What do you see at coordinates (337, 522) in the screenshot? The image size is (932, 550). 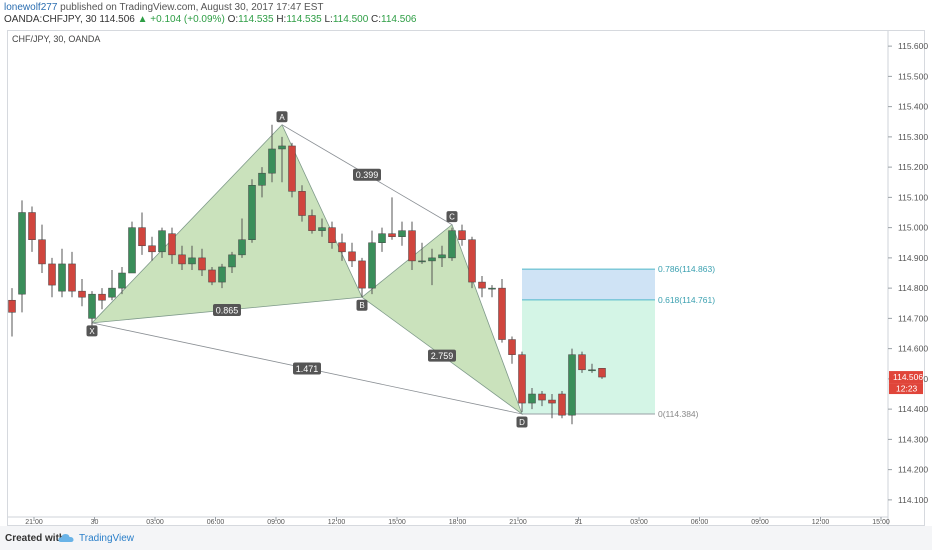 I see `x-tick-label: 12:00` at bounding box center [337, 522].